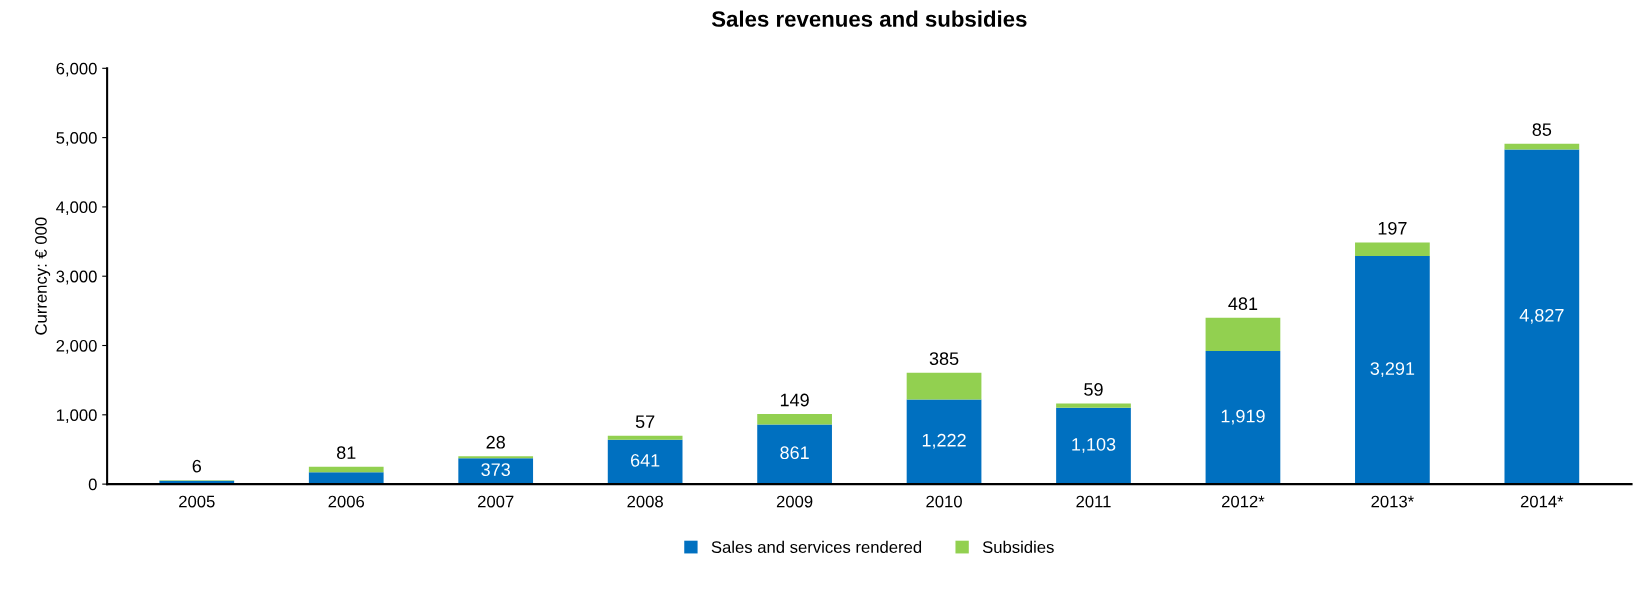 Image resolution: width=1648 pixels, height=594 pixels. Describe the element at coordinates (197, 466) in the screenshot. I see `data-label: 6` at that location.